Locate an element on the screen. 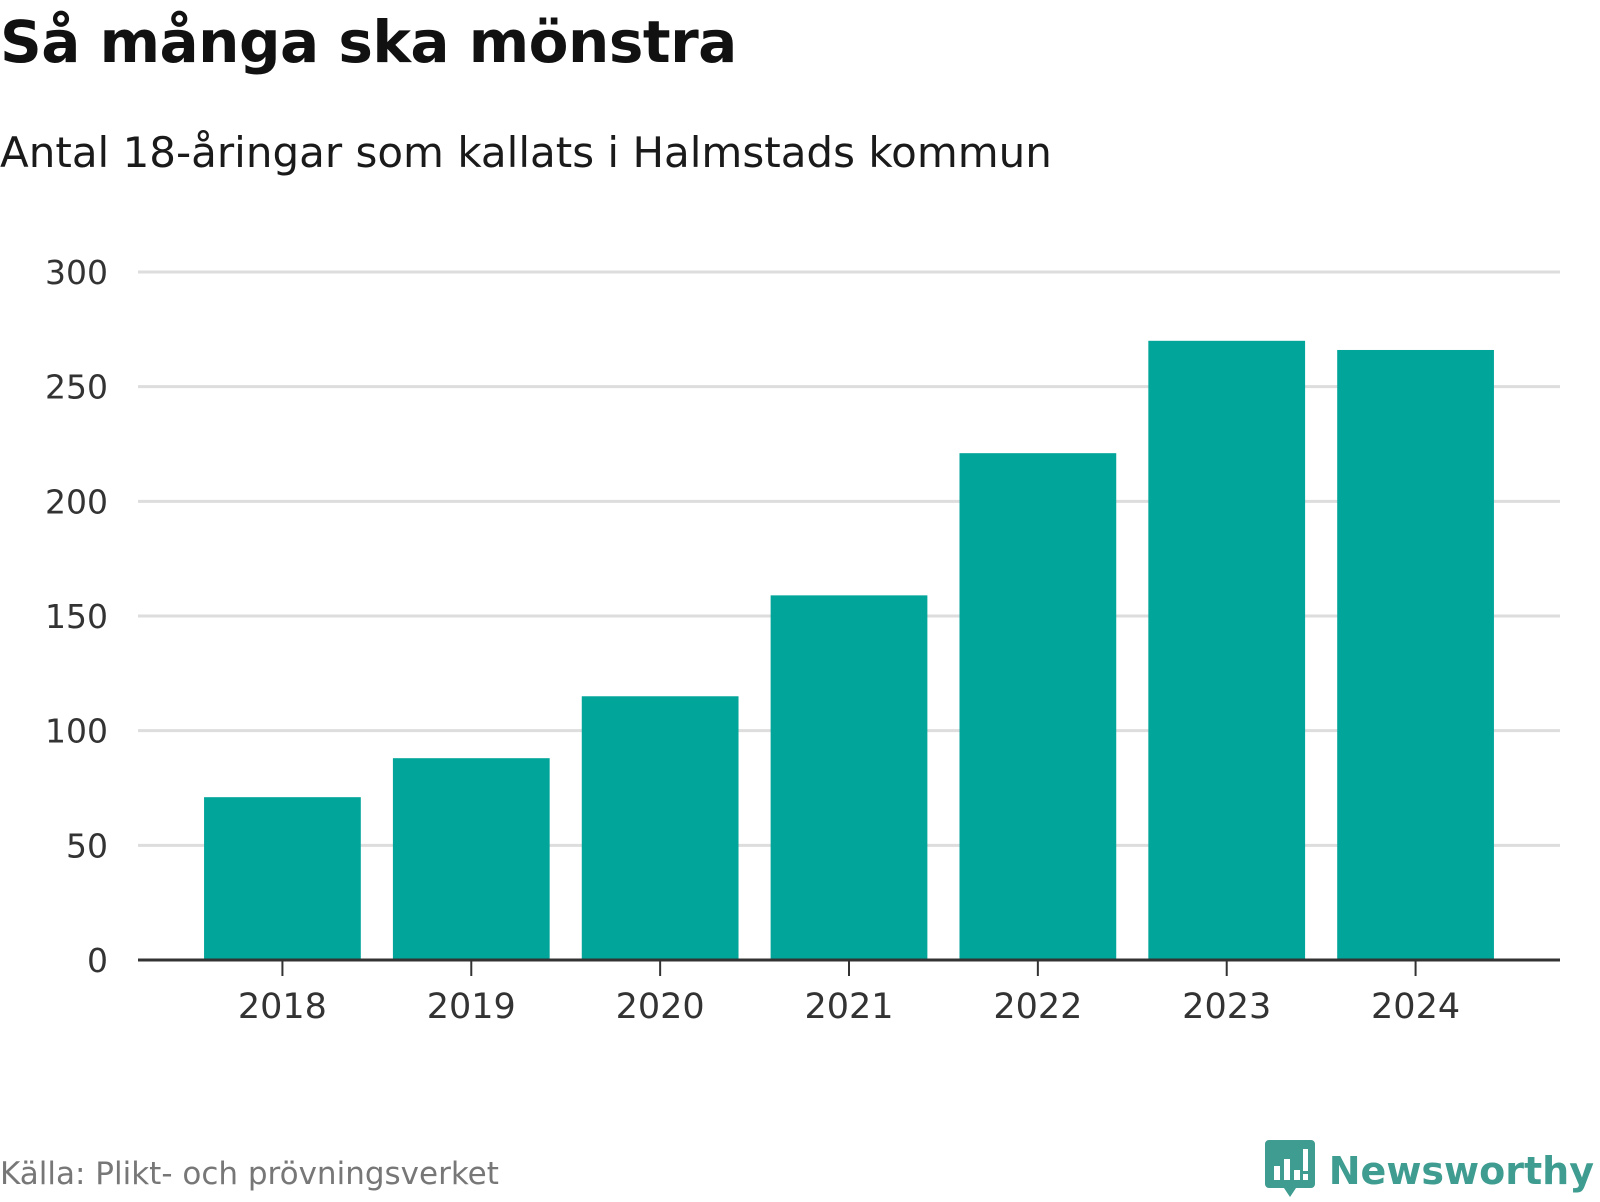 This screenshot has width=1600, height=1202. x-tick-label: 2023 is located at coordinates (1226, 1007).